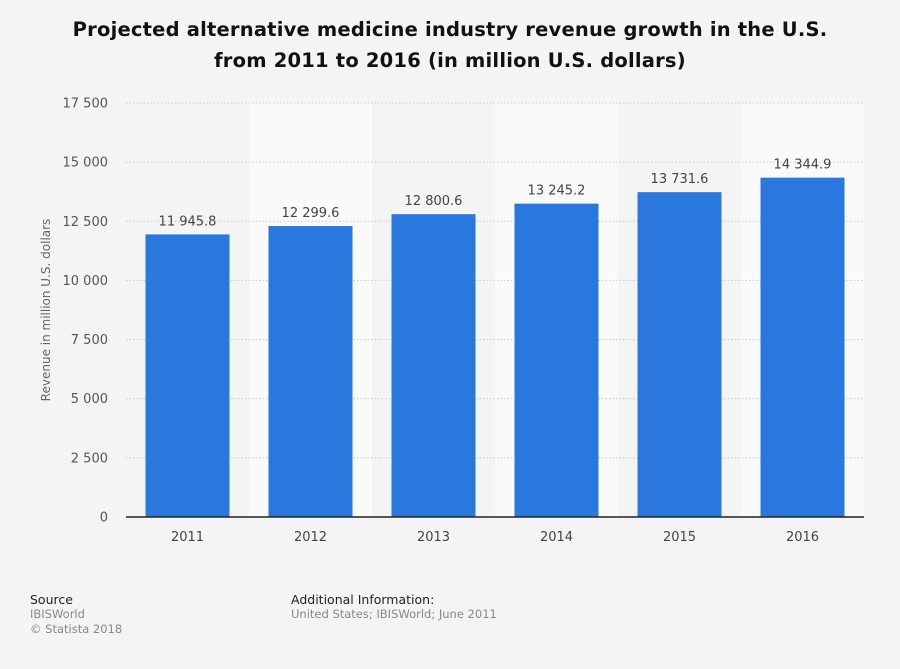 The width and height of the screenshot is (900, 669). Describe the element at coordinates (680, 179) in the screenshot. I see `data-label: 13 731.6` at that location.